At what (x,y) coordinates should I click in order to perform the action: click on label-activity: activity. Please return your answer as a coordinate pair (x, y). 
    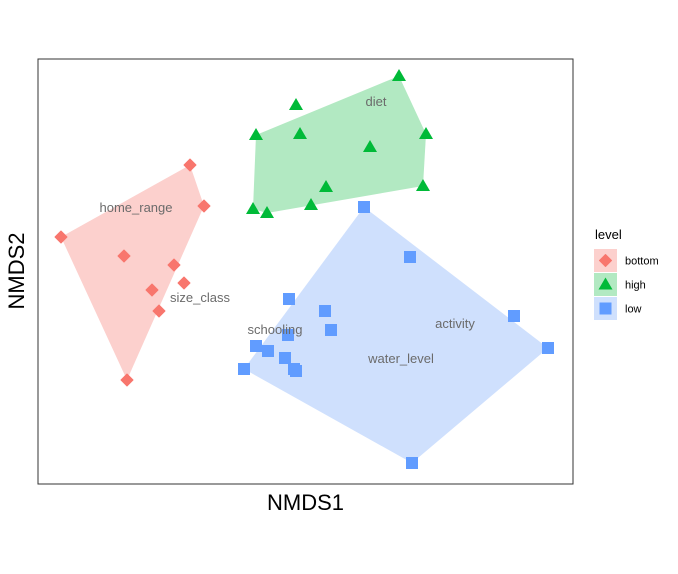
    Looking at the image, I should click on (455, 323).